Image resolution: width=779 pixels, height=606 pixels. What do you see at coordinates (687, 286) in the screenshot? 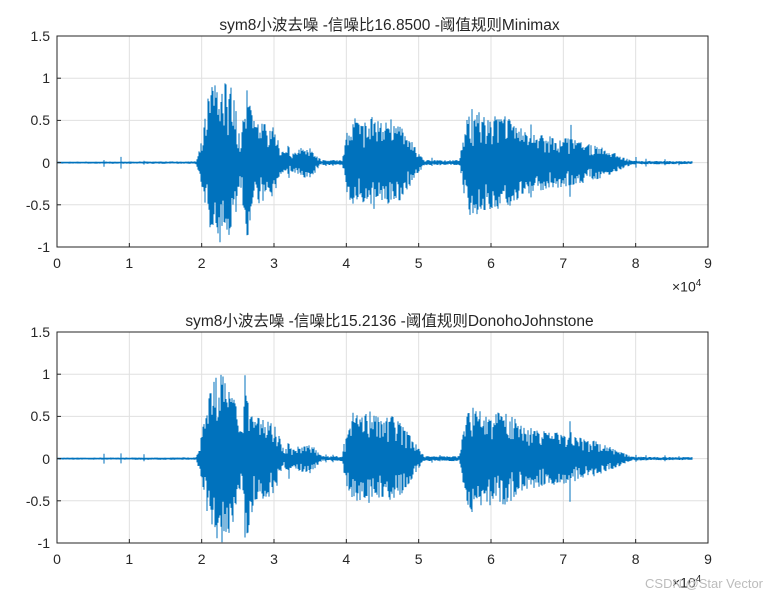
I see `subplot-1-x-axis-multiplier: ×10⁴` at bounding box center [687, 286].